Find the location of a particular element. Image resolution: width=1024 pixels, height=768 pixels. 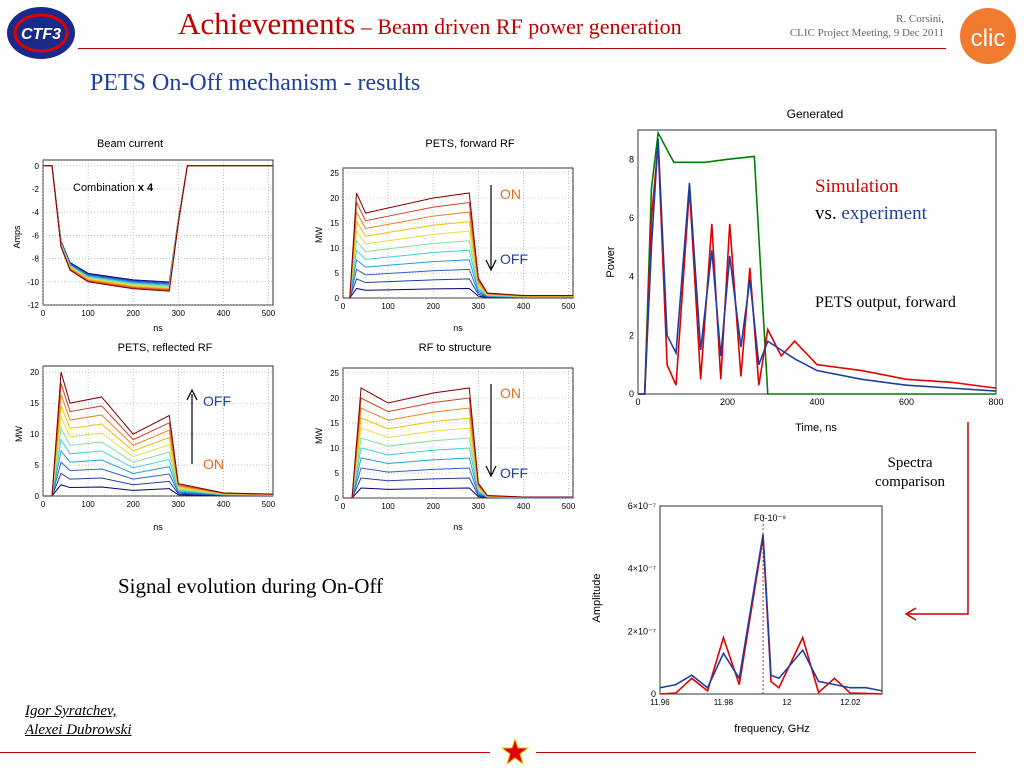

x-tick-label: 11.96 is located at coordinates (660, 702).